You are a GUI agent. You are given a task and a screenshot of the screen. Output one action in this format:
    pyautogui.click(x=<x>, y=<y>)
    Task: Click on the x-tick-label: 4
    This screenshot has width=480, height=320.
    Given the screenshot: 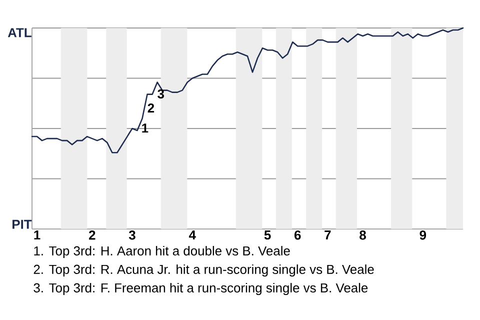 What is the action you would take?
    pyautogui.click(x=192, y=235)
    